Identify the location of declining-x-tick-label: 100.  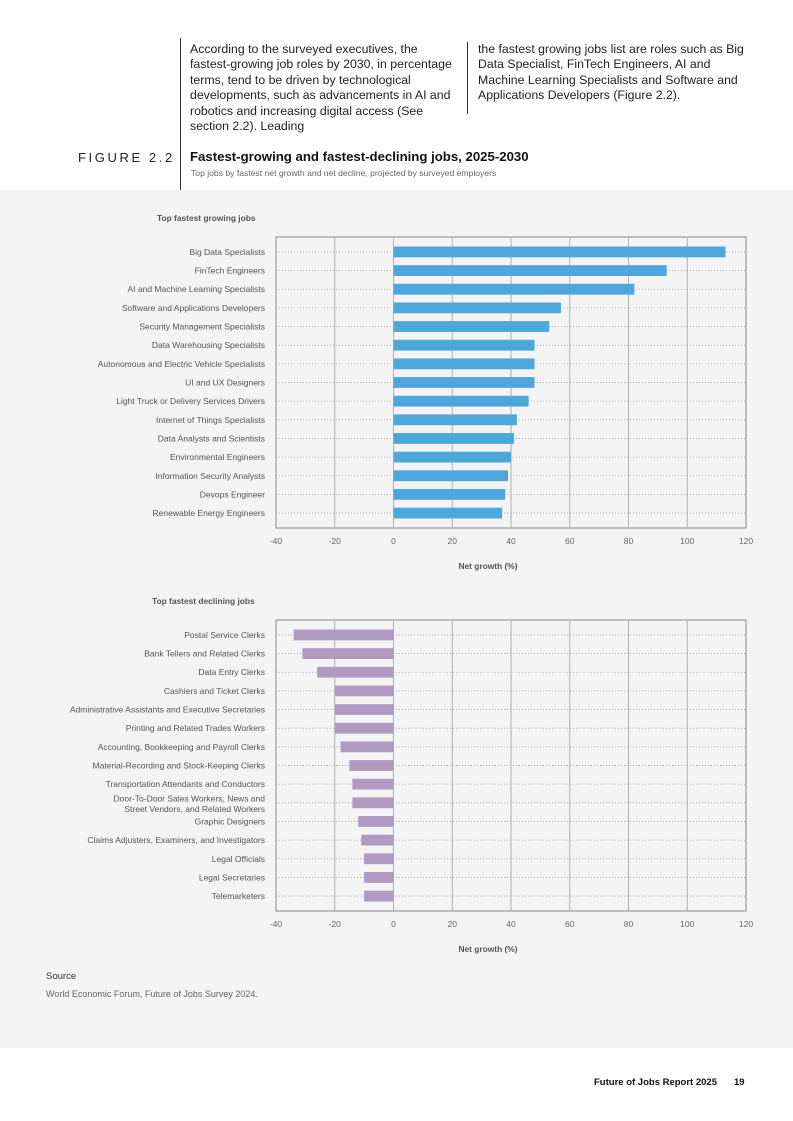
(687, 924).